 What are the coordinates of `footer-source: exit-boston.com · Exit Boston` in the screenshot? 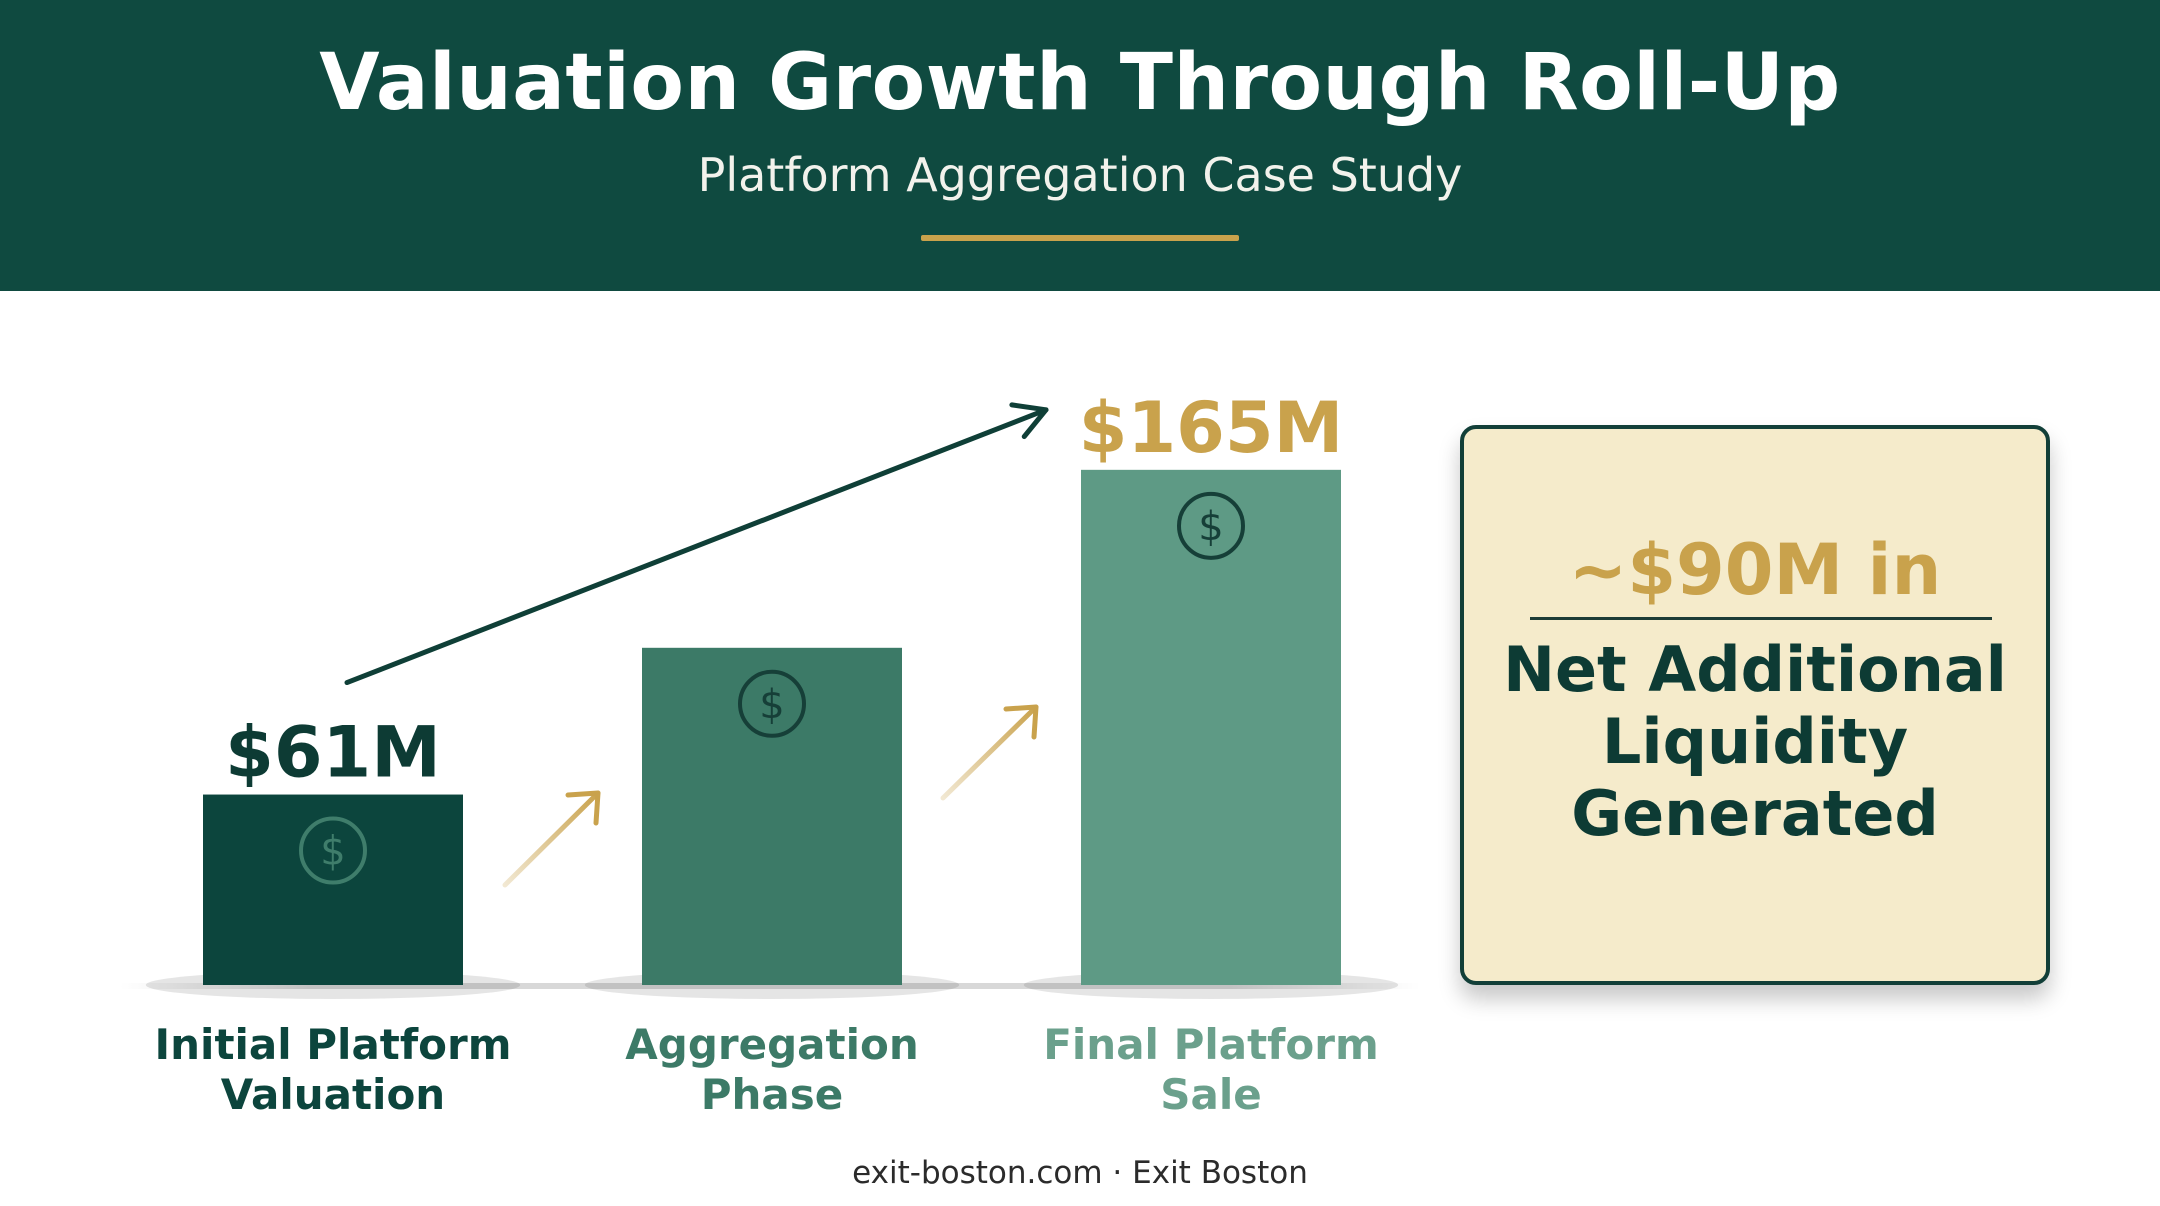 It's located at (1080, 1173).